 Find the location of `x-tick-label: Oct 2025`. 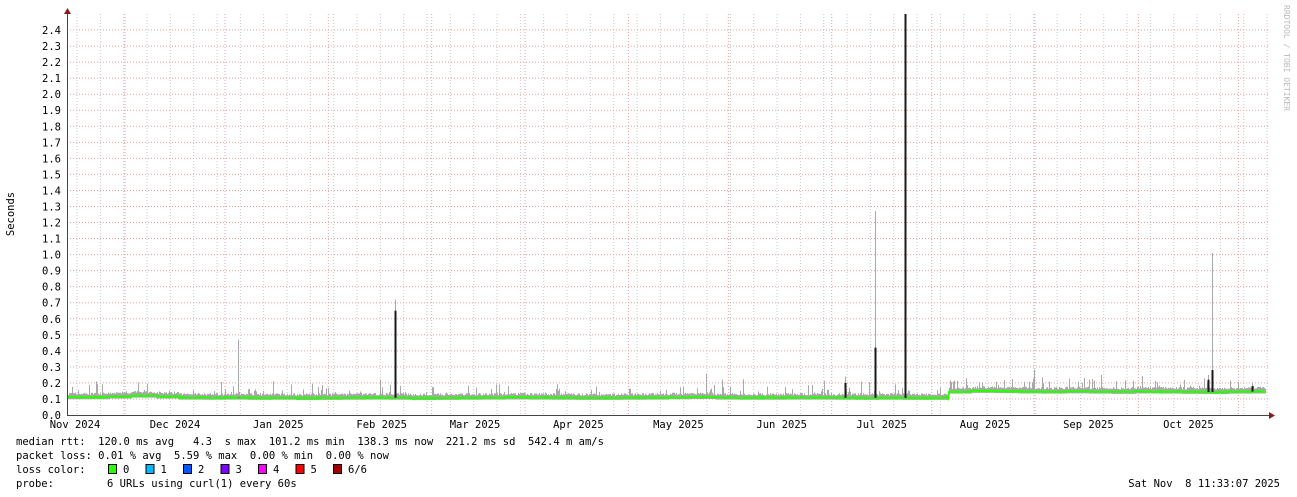

x-tick-label: Oct 2025 is located at coordinates (1188, 425).